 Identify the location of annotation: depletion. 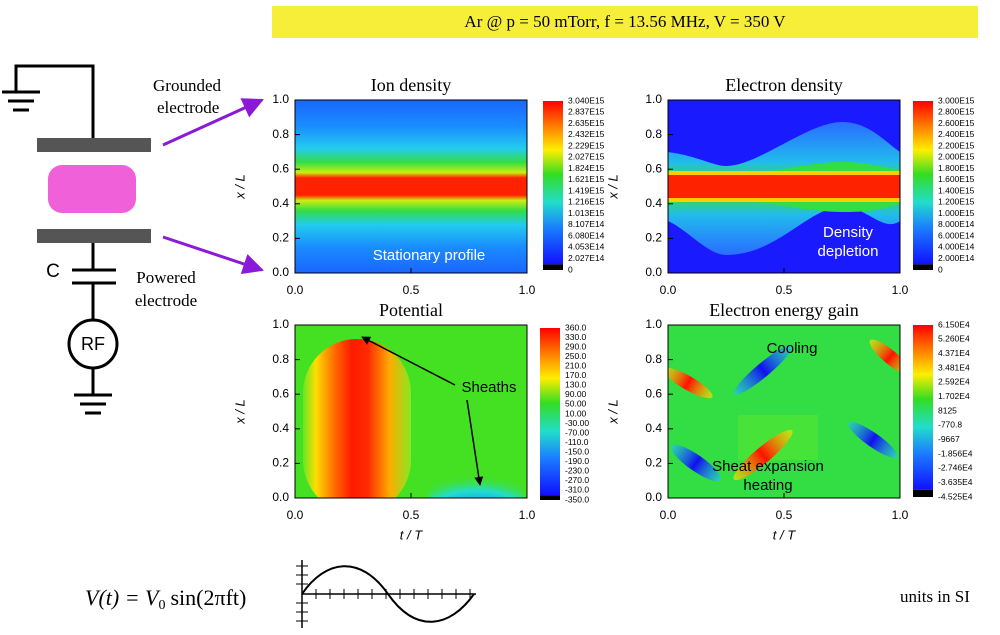
(848, 251).